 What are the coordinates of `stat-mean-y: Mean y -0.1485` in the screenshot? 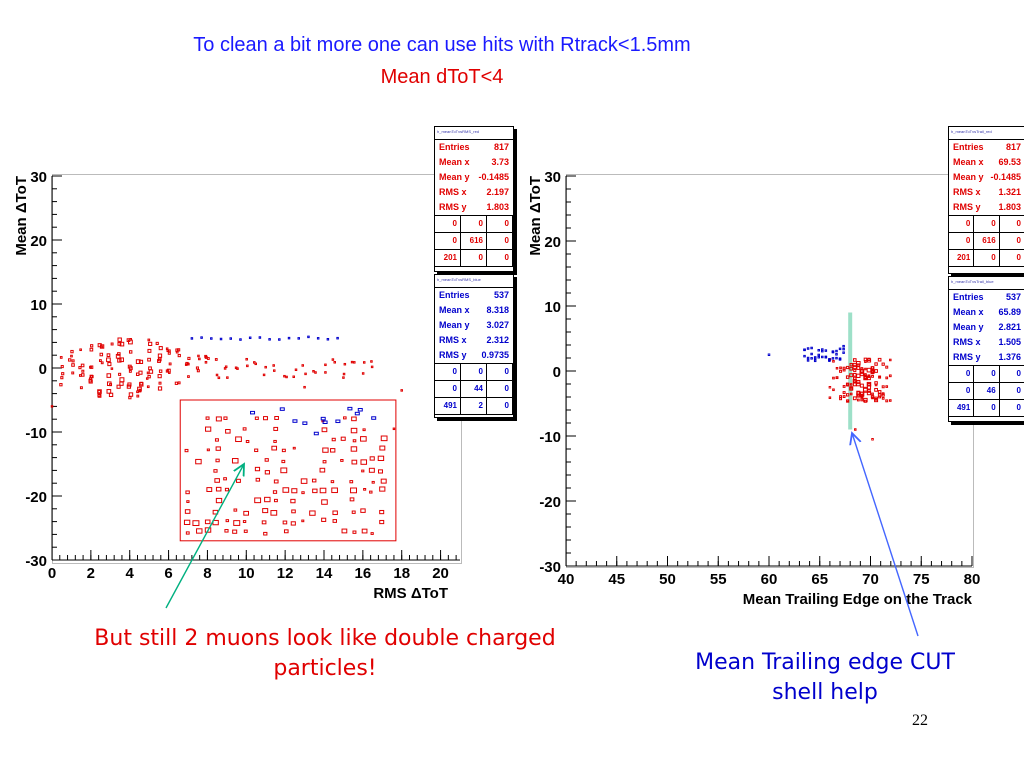 It's located at (987, 177).